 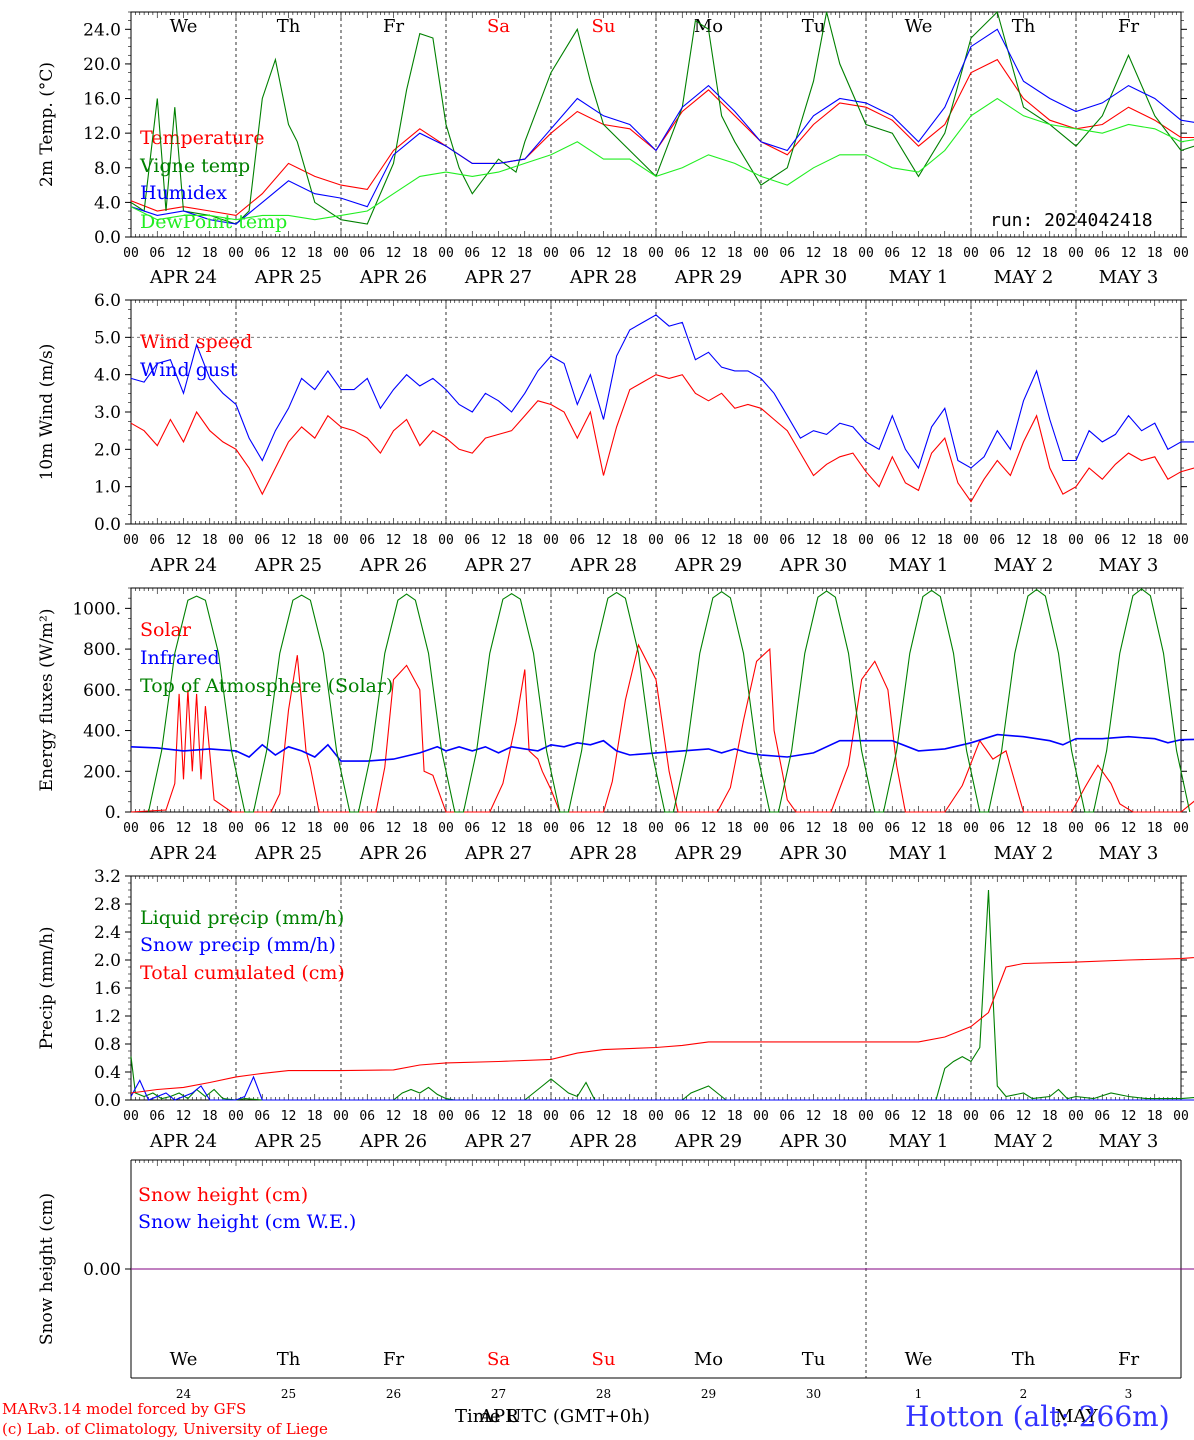 I want to click on footer-apr: APR, so click(x=499, y=1416).